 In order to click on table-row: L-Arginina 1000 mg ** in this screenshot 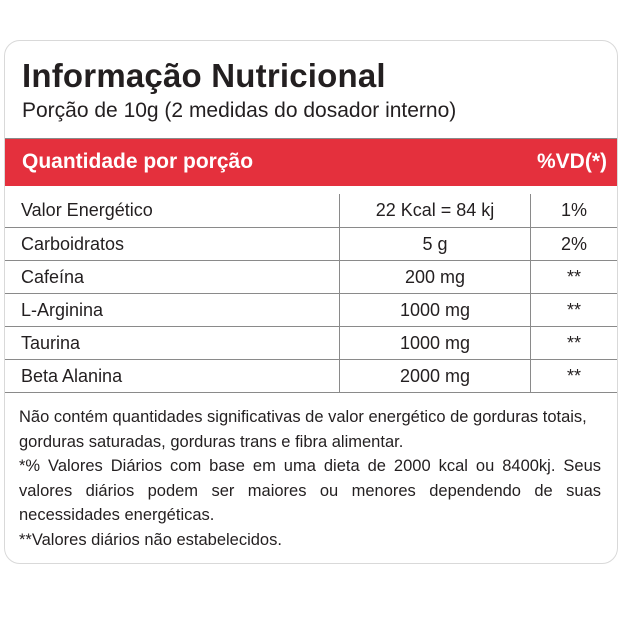, I will do `click(311, 310)`.